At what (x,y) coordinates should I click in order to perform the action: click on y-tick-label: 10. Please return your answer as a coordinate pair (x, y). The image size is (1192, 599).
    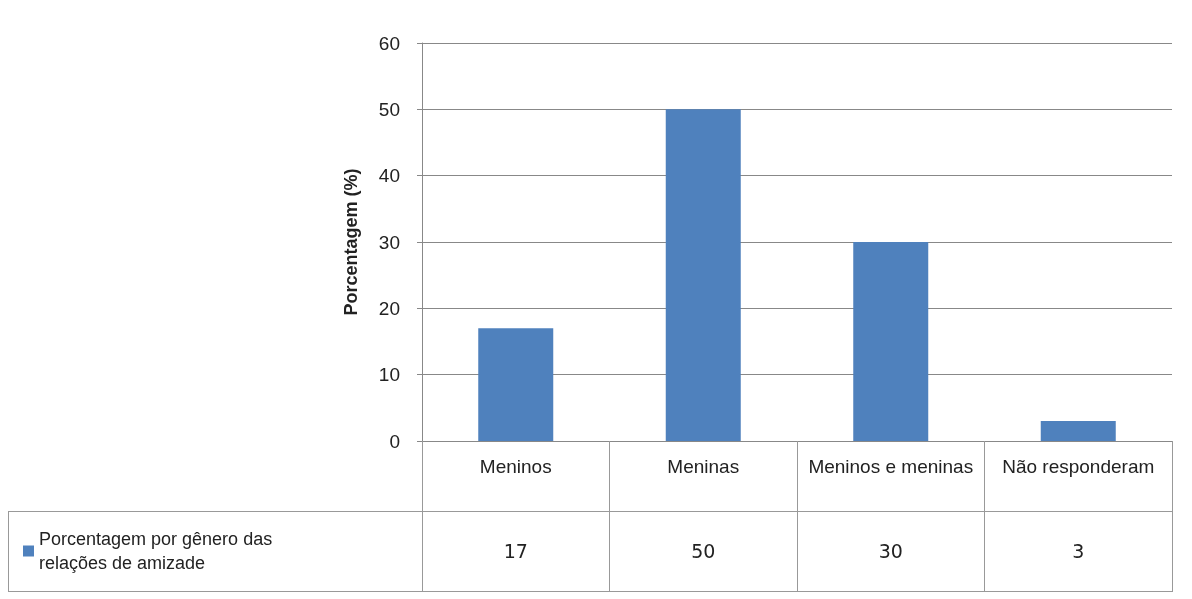
    Looking at the image, I should click on (389, 375).